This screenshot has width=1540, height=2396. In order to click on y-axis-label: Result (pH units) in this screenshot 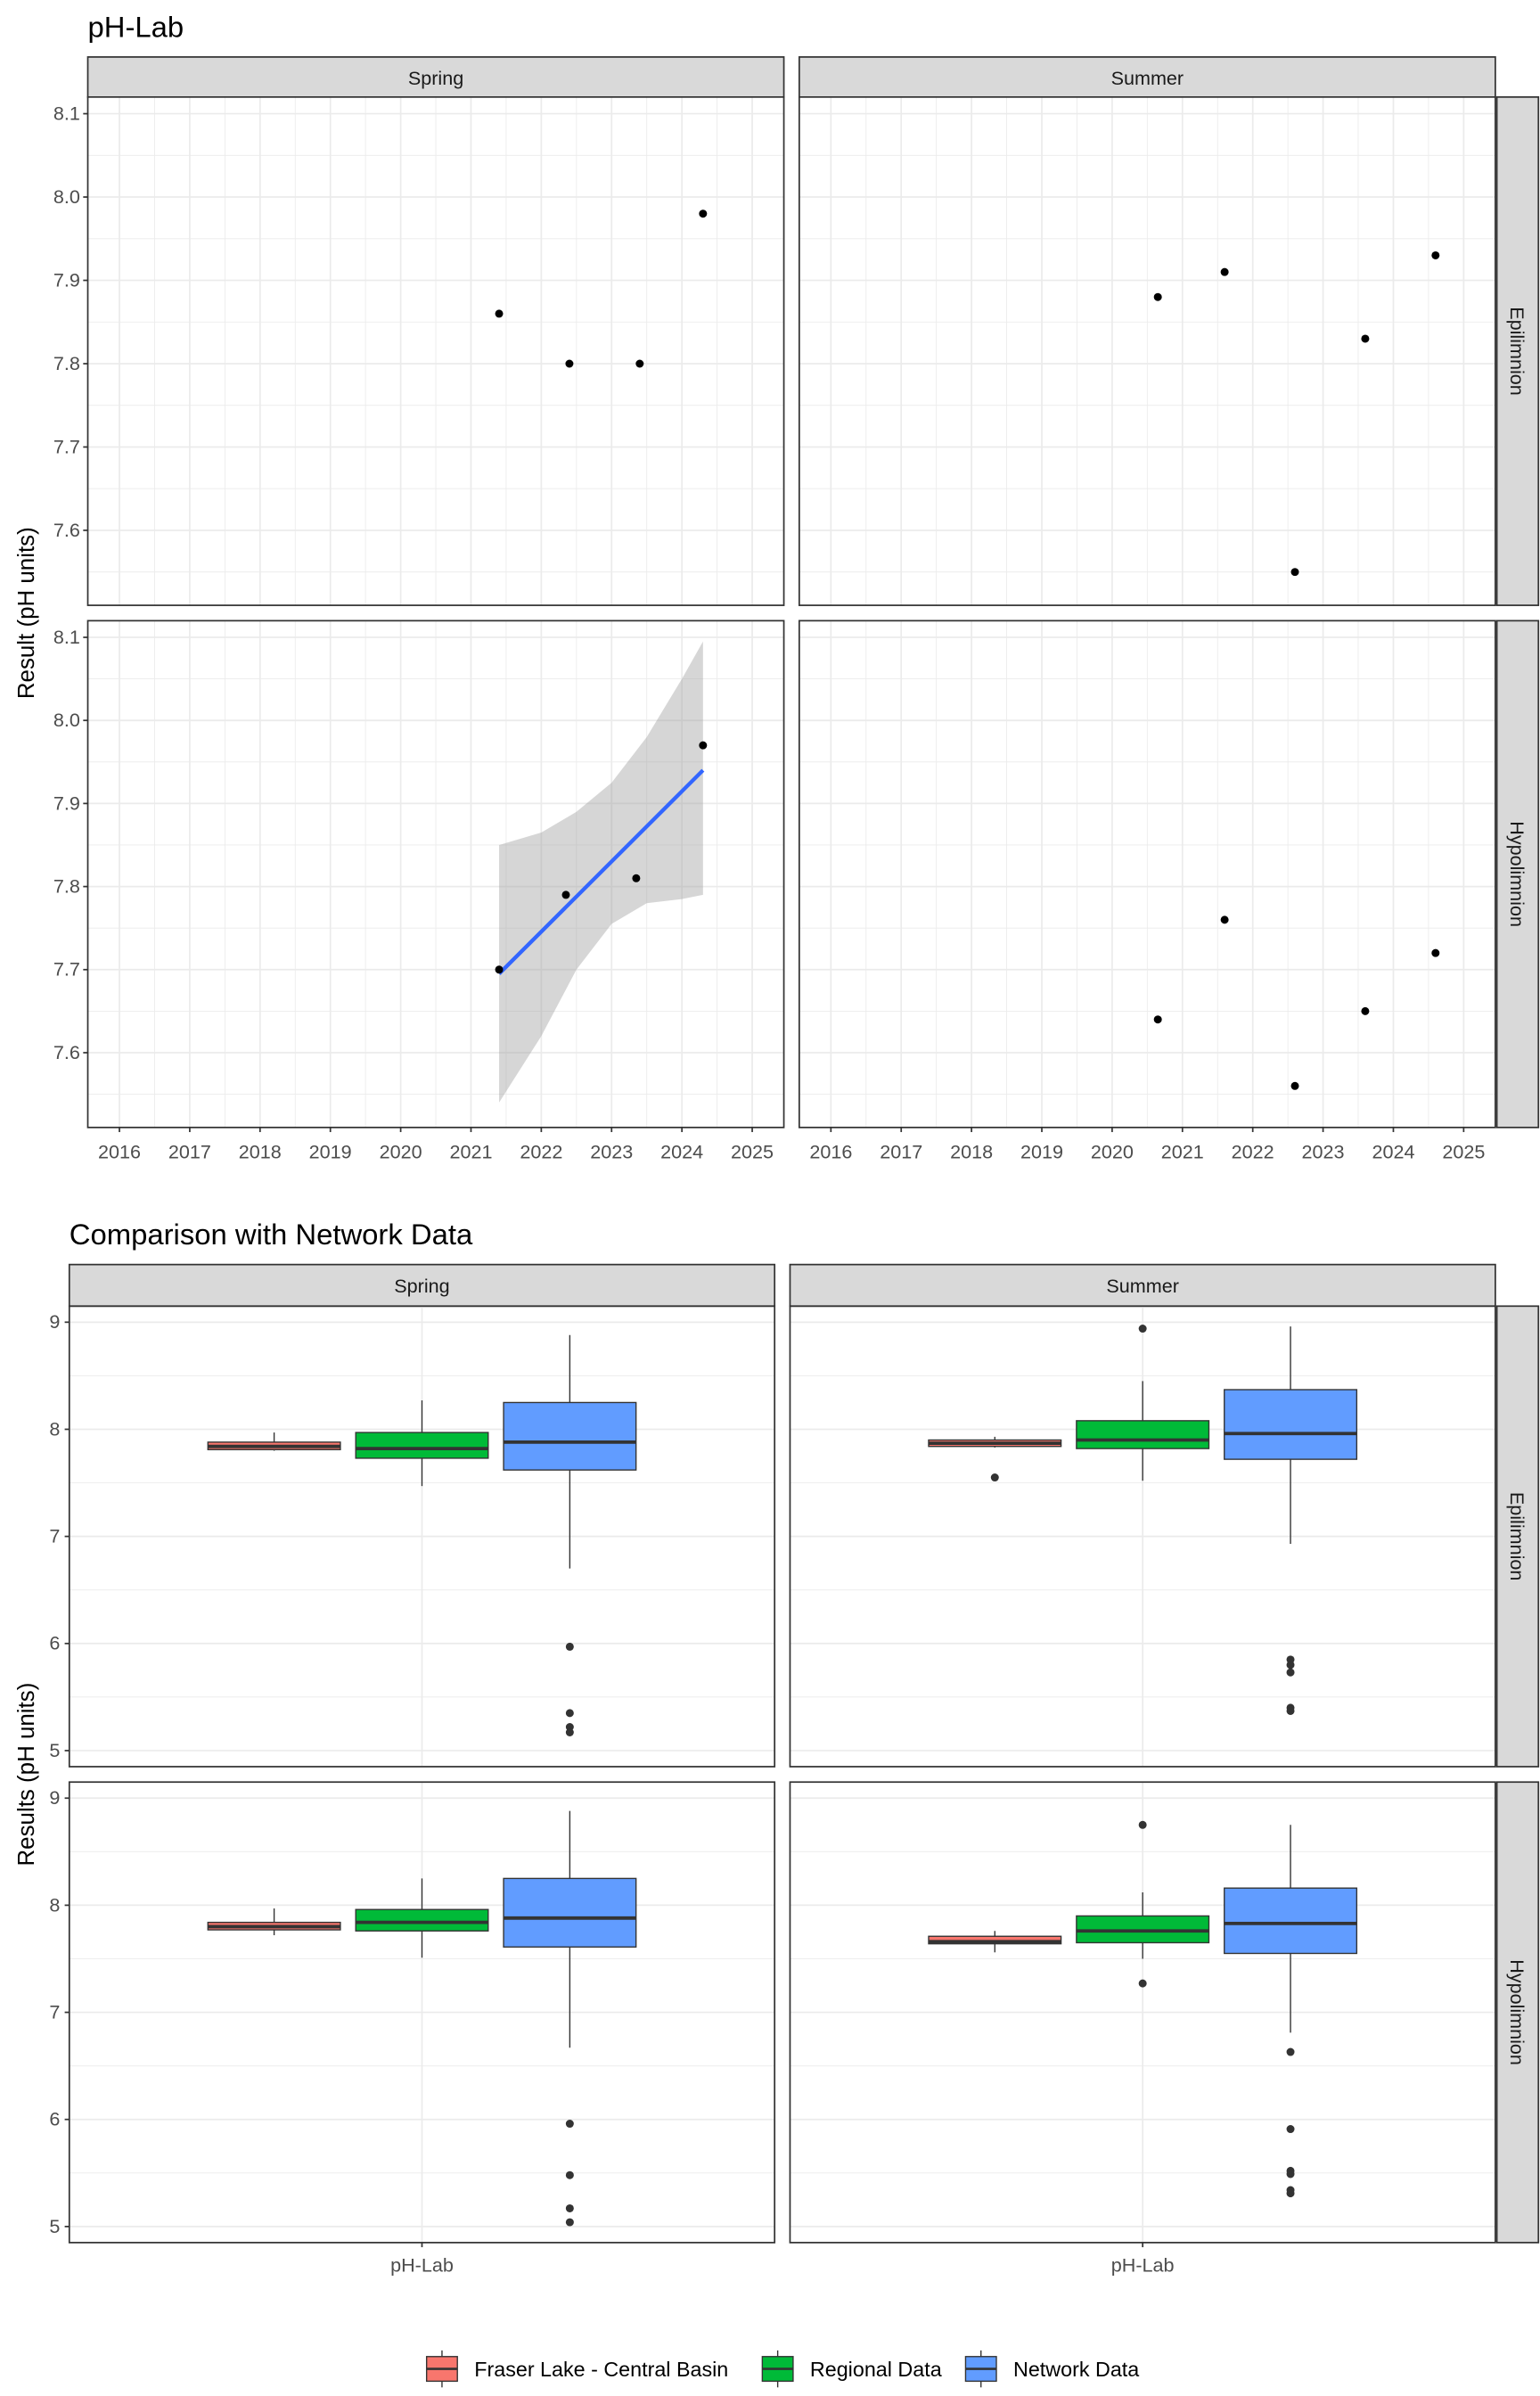, I will do `click(26, 613)`.